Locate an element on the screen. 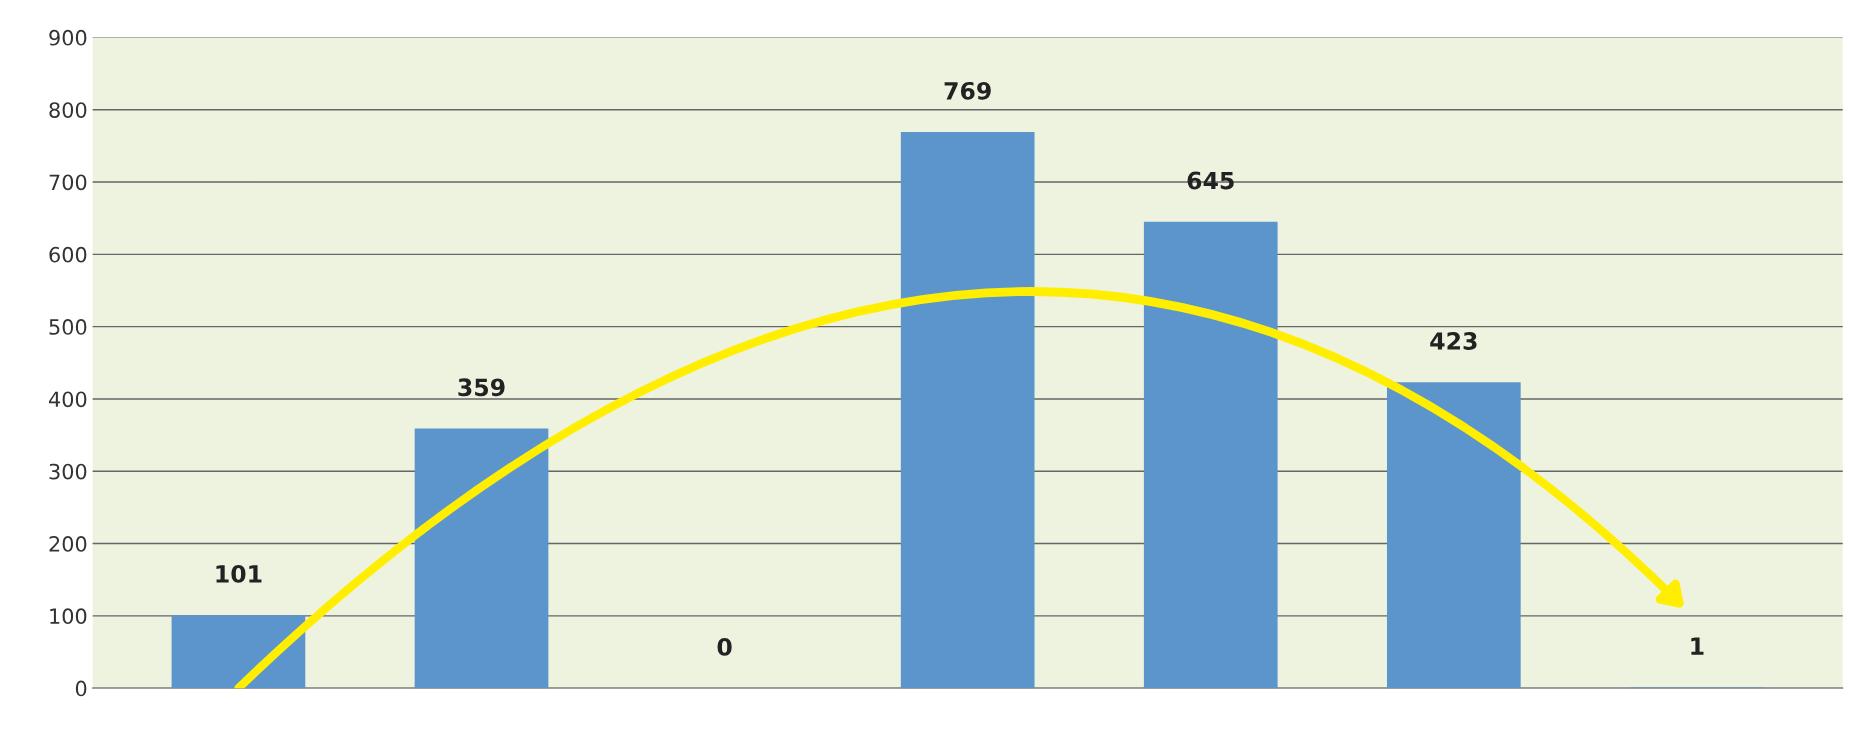  data-label: 359 is located at coordinates (481, 387).